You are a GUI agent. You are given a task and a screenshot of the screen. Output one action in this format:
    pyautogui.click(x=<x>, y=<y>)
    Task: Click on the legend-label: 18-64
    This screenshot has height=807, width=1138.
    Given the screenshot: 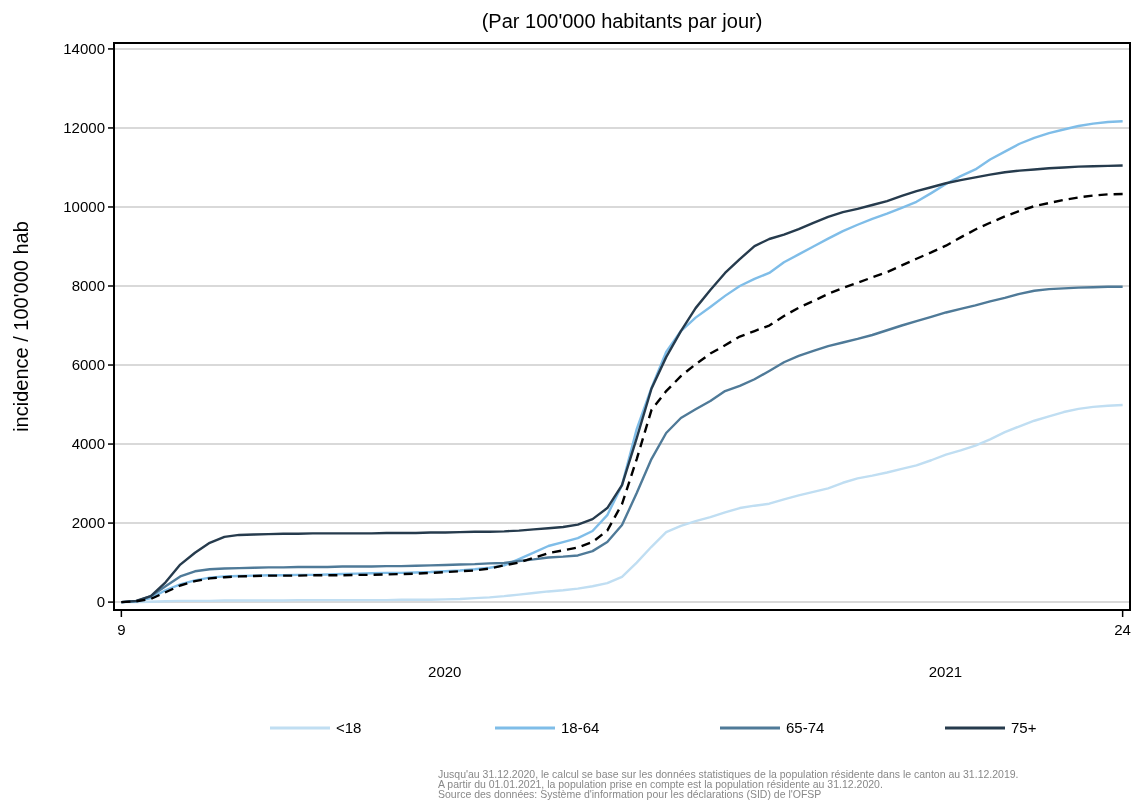 What is the action you would take?
    pyautogui.click(x=580, y=728)
    